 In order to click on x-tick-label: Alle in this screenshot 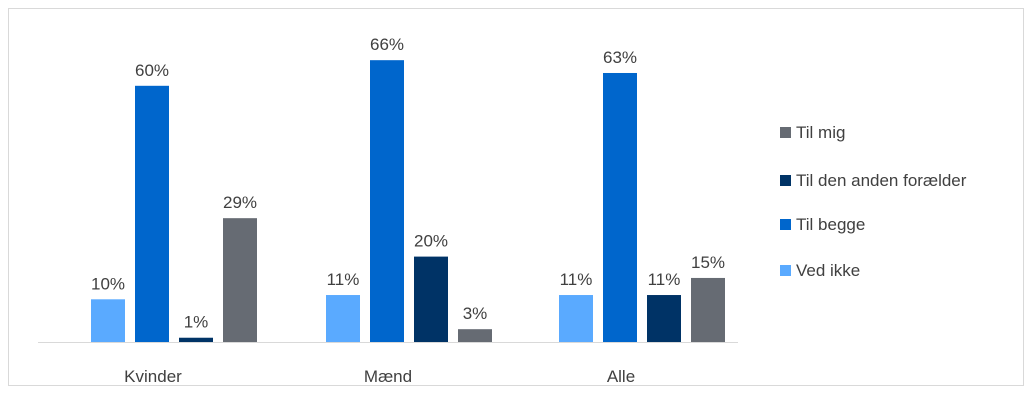, I will do `click(621, 376)`.